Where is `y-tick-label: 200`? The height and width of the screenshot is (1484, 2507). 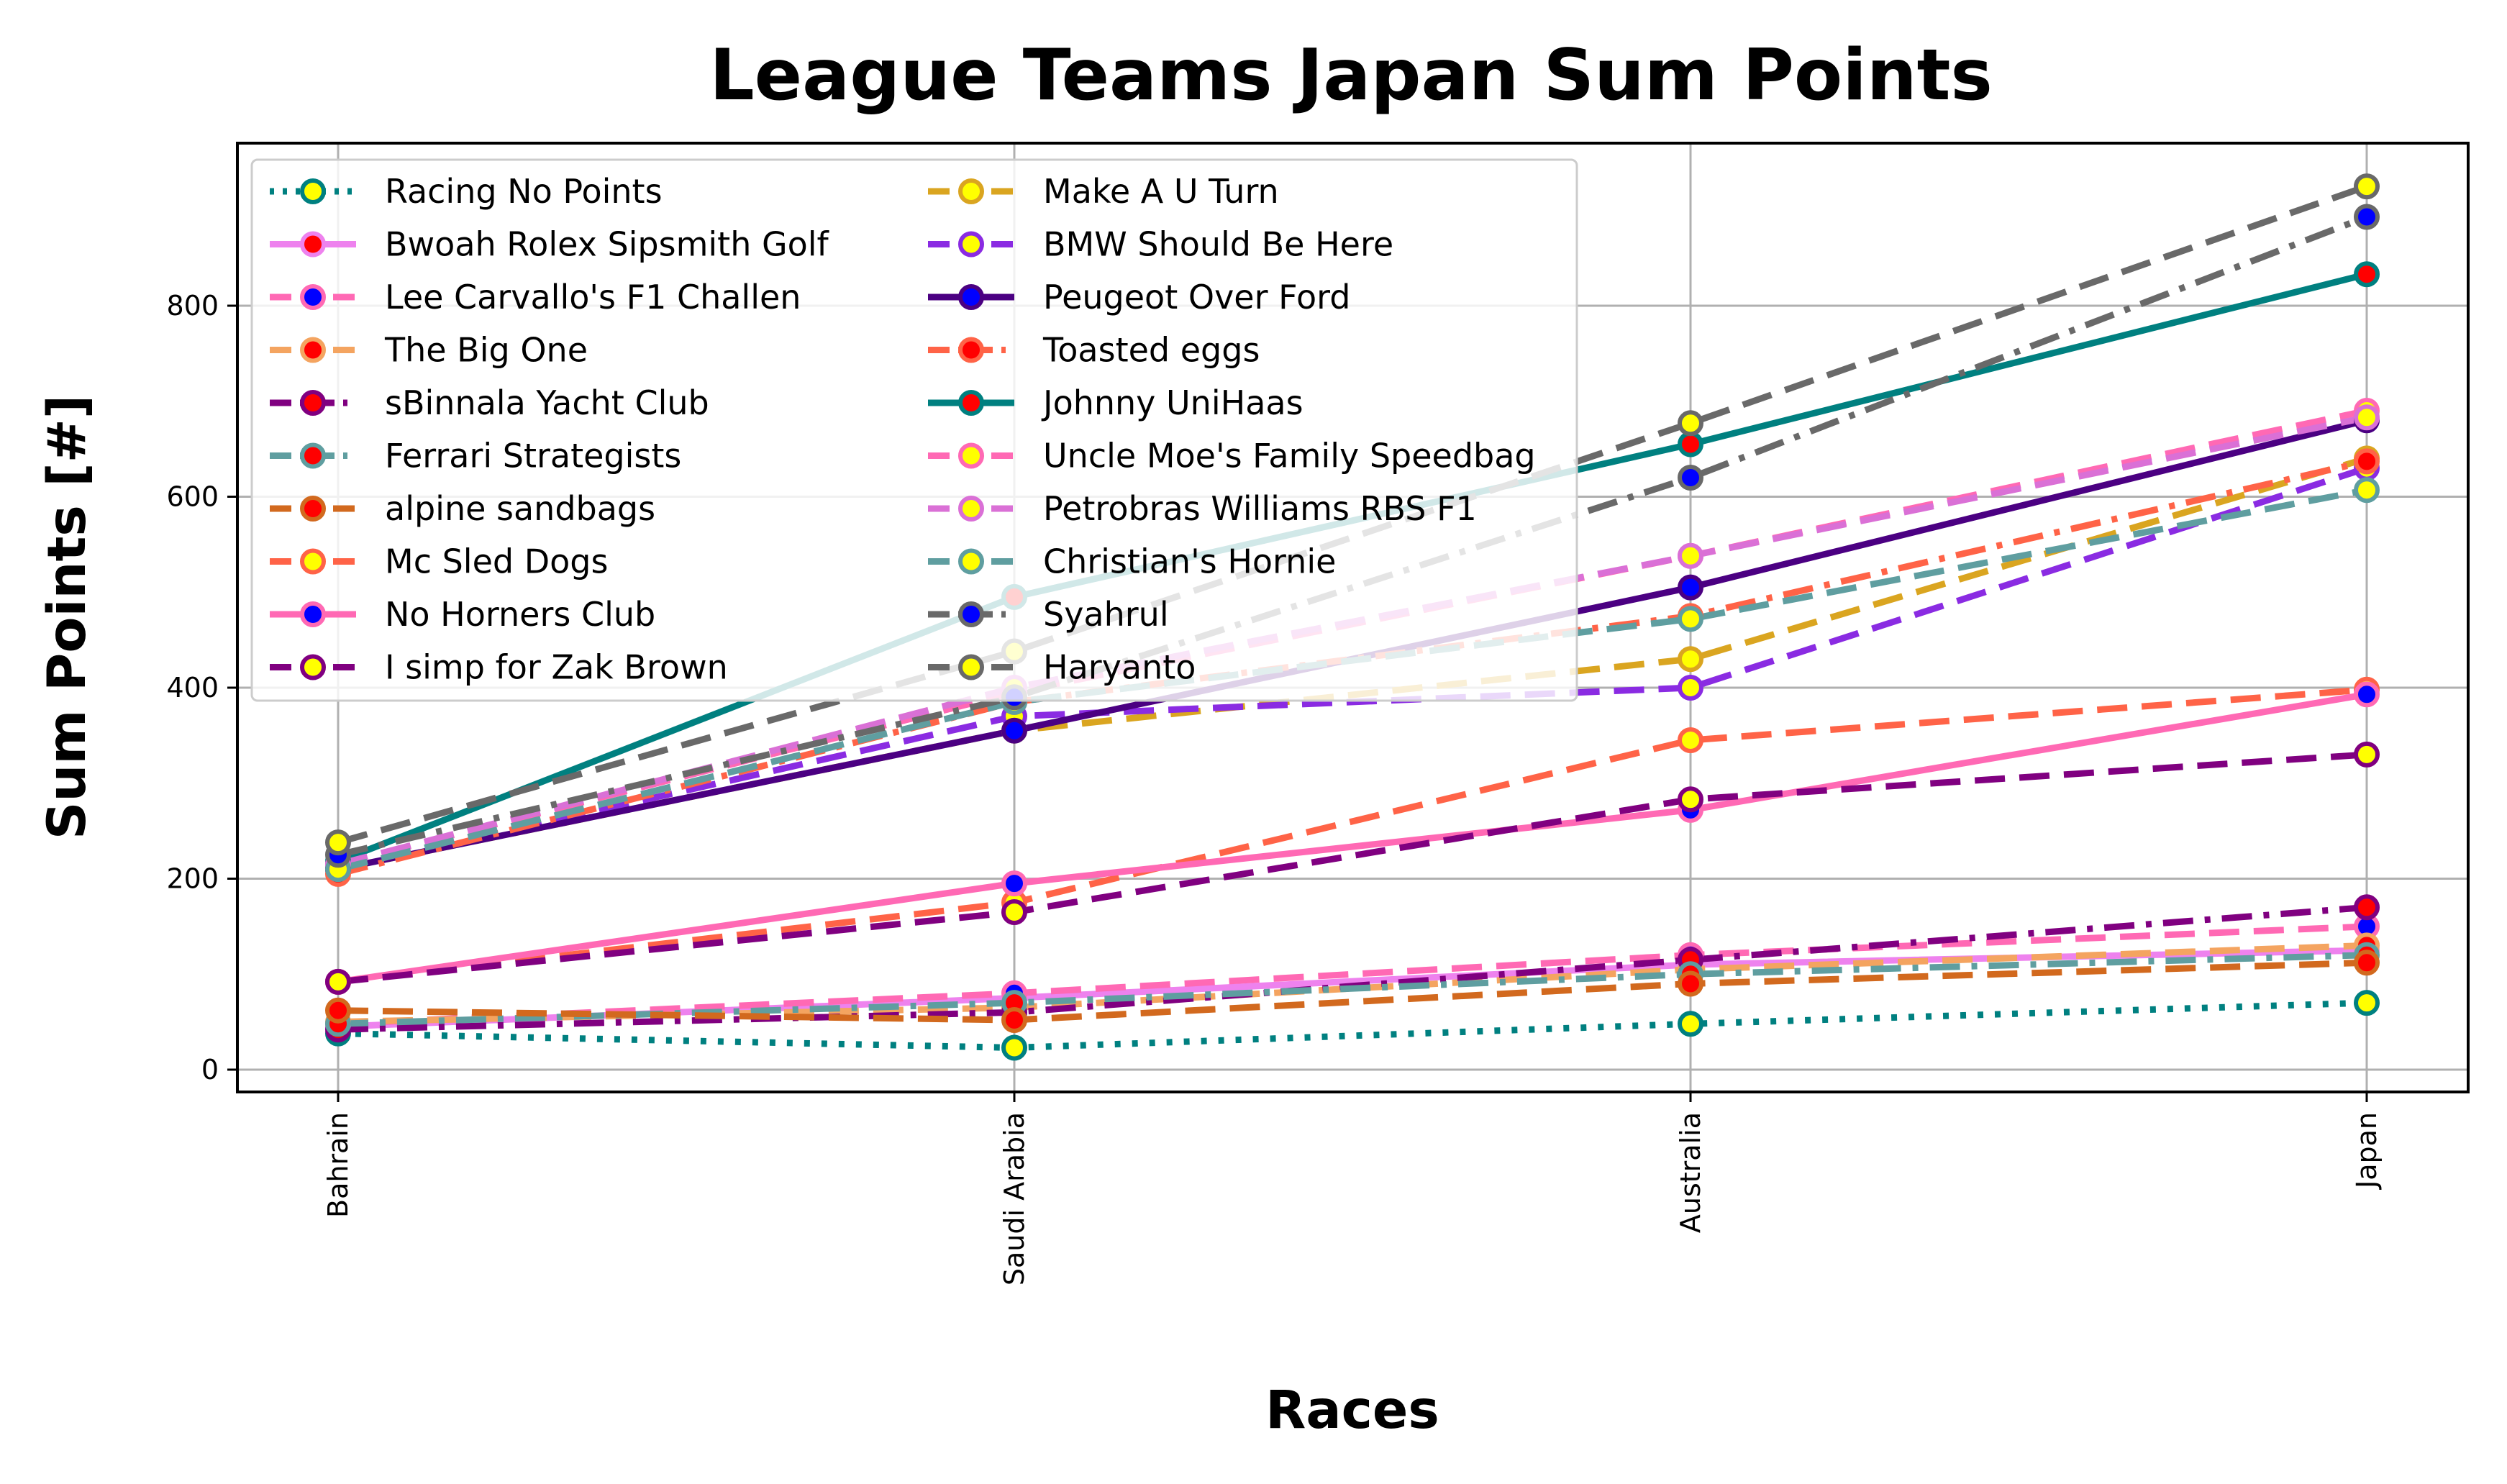 y-tick-label: 200 is located at coordinates (192, 879).